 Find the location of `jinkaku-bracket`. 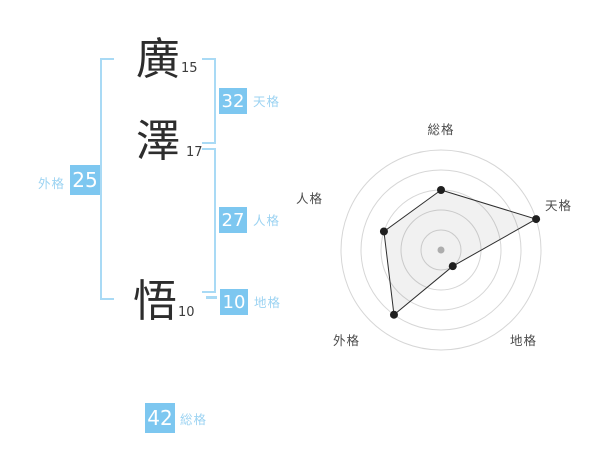

jinkaku-bracket is located at coordinates (209, 220).